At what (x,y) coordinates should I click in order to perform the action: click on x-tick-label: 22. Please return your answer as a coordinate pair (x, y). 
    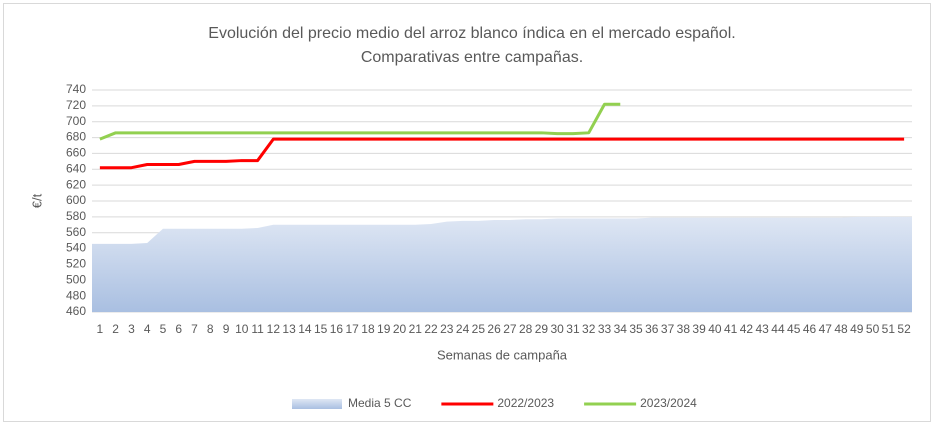
    Looking at the image, I should click on (431, 329).